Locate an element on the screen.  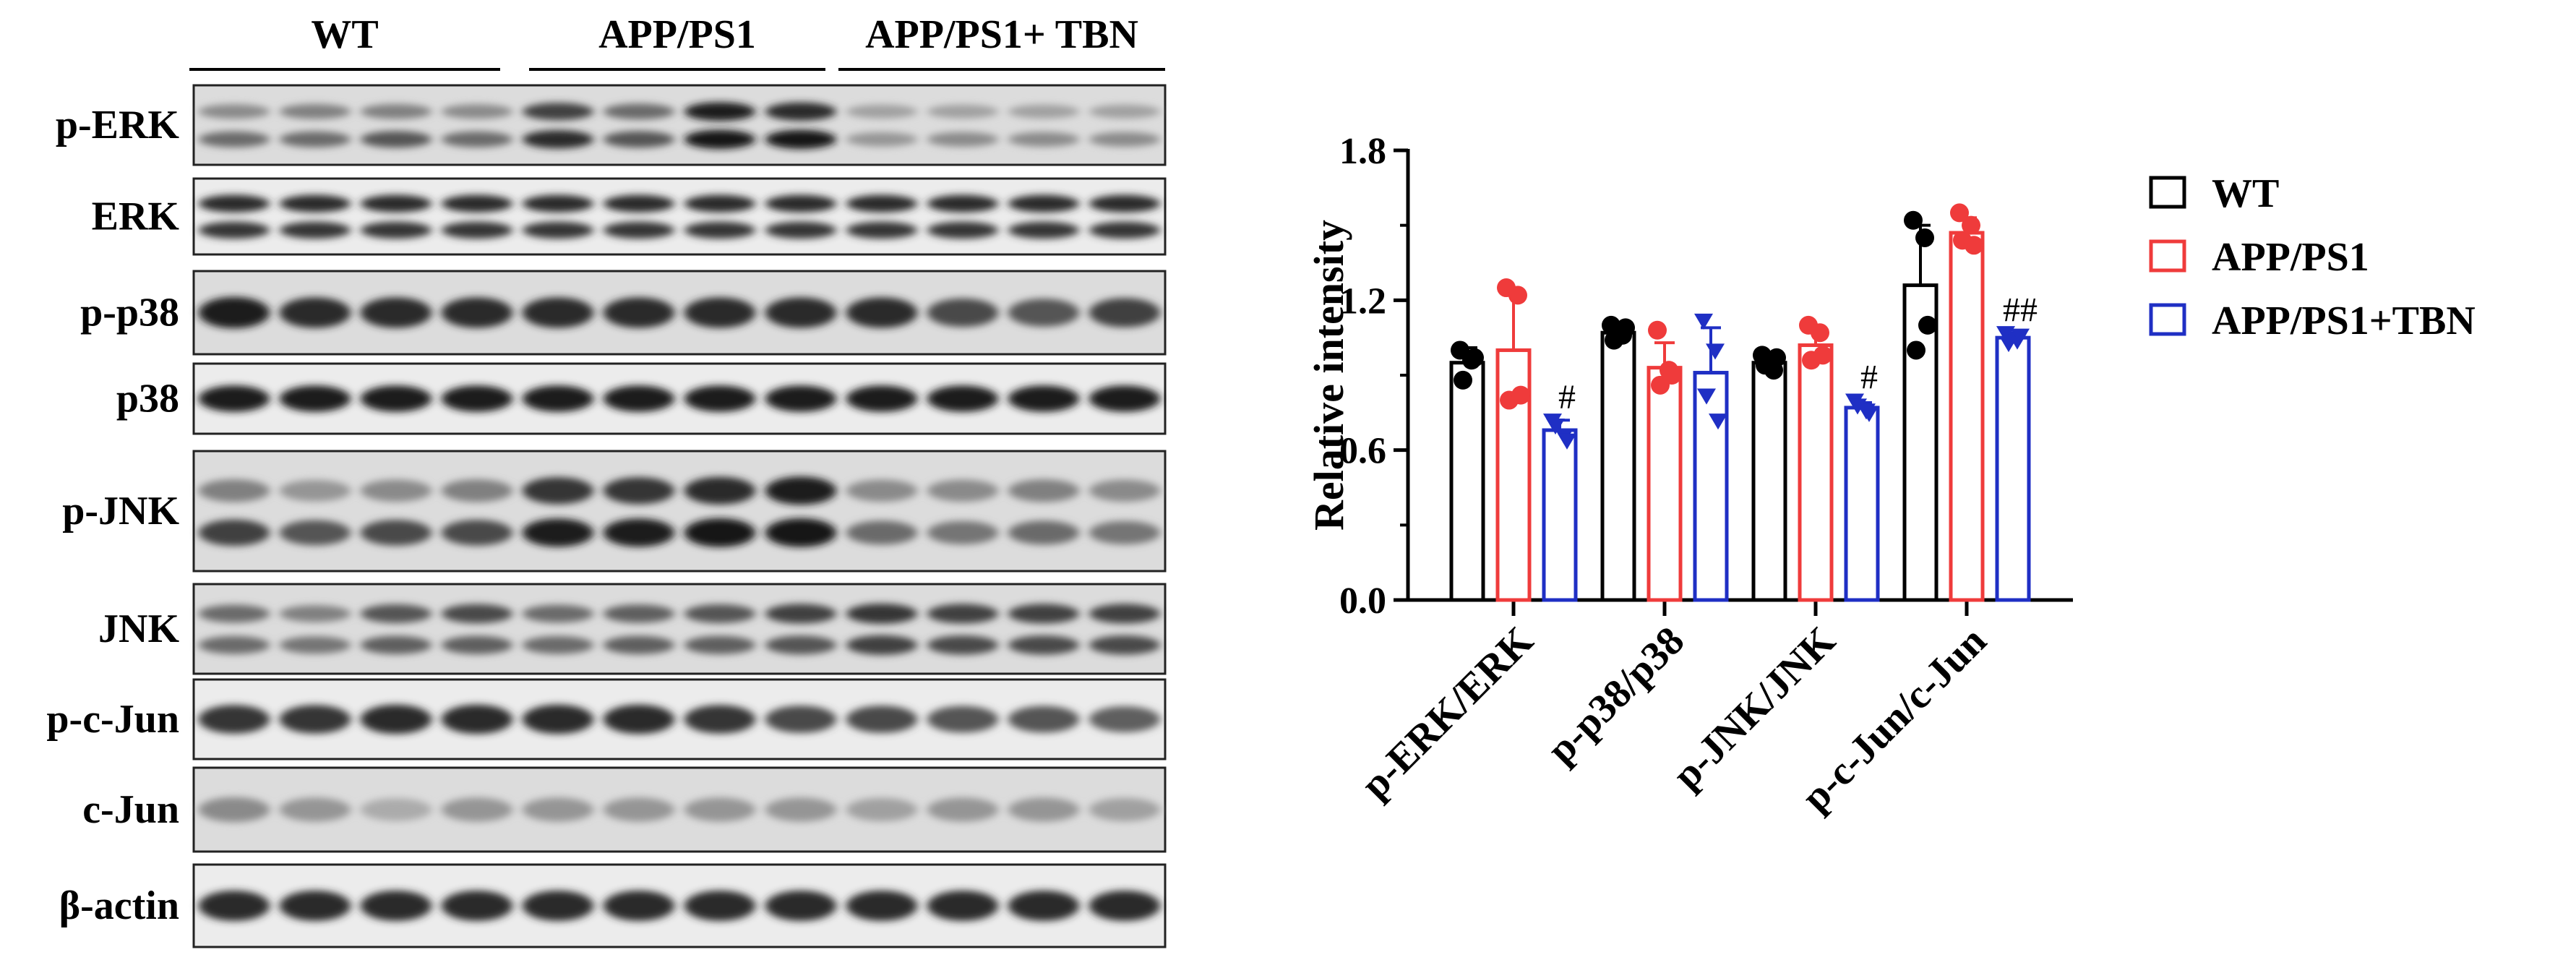
legend-item-app-ps1: APP/PS1 is located at coordinates (2259, 257).